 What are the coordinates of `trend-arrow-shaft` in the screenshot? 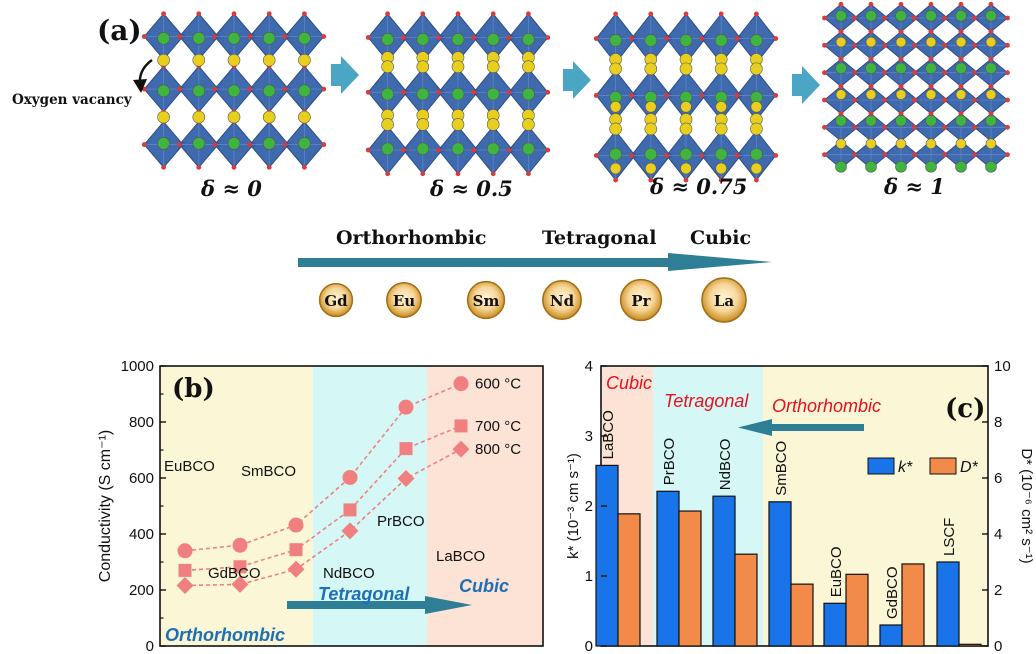 It's located at (817, 427).